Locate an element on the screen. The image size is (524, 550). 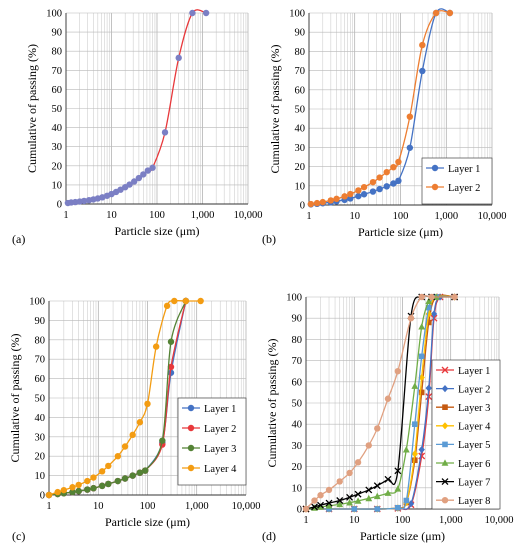
y-tick-label: 80 is located at coordinates (297, 340).